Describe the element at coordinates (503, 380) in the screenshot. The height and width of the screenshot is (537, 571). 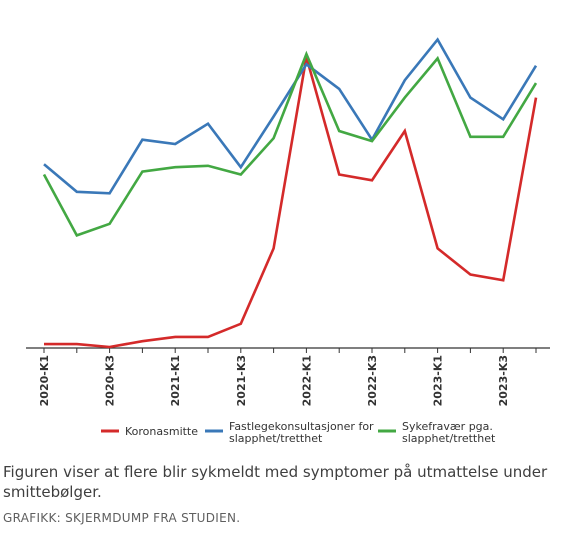
I see `x-tick-label: 2023-K3` at that location.